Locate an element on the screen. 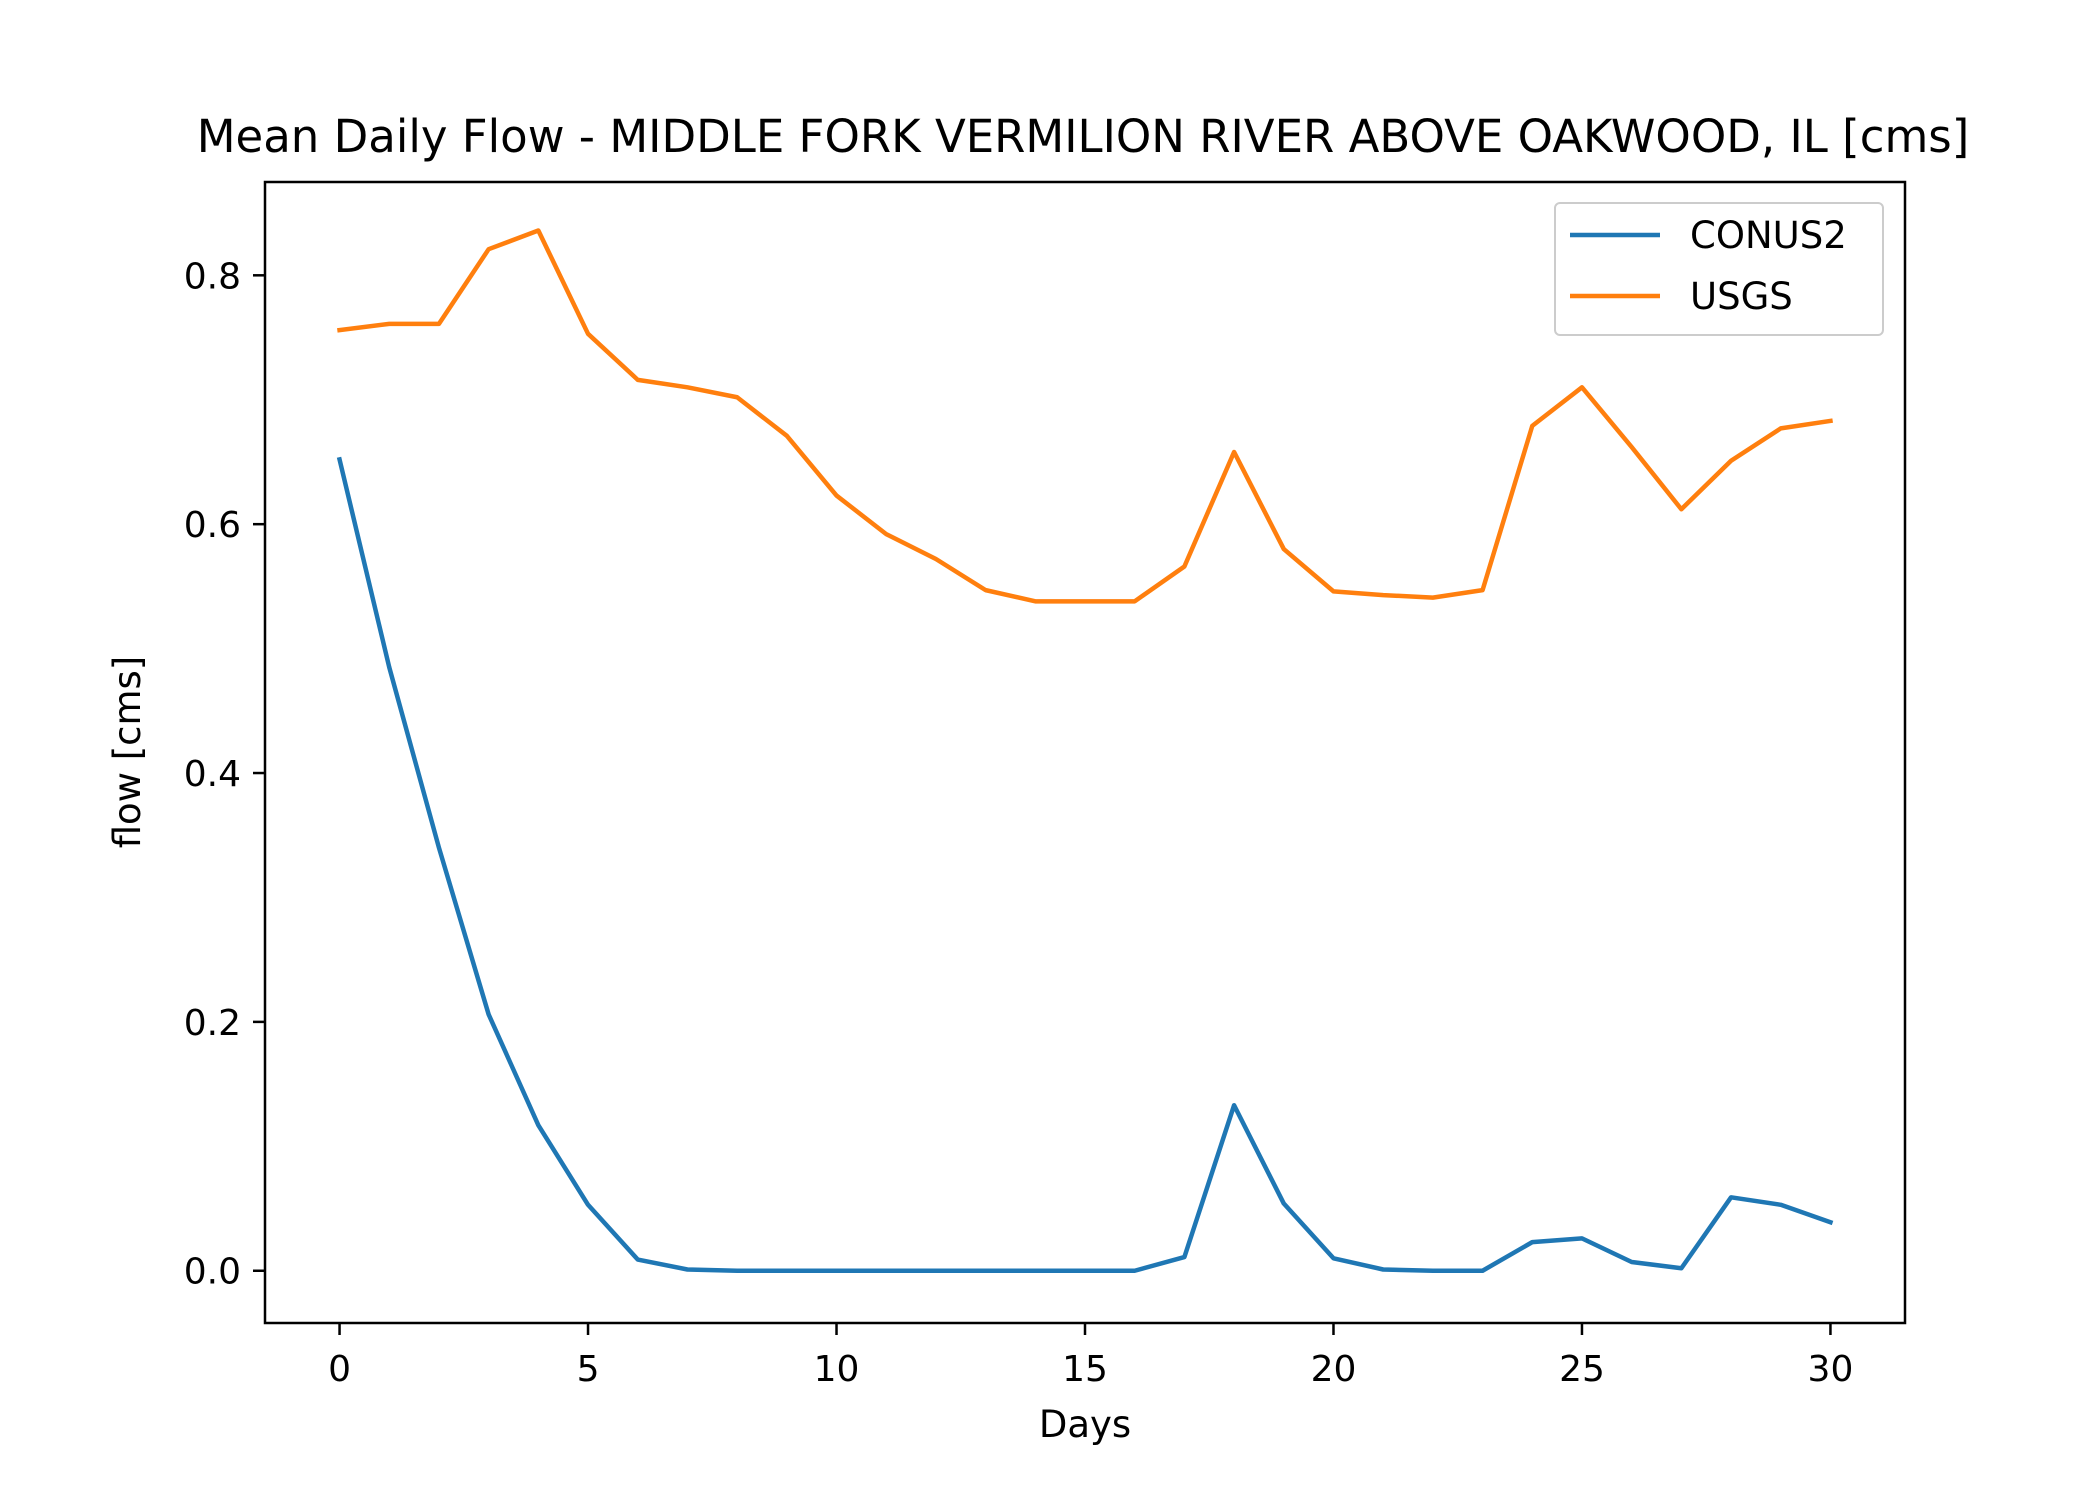 This screenshot has height=1500, width=2100. x-axis-ticks: 0 5 10 15 20 25 30 is located at coordinates (1090, 1356).